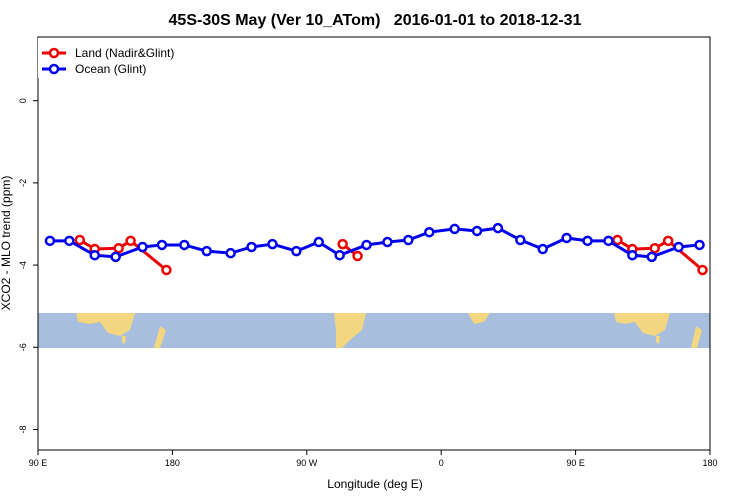  What do you see at coordinates (110, 69) in the screenshot?
I see `legend-label: Ocean (Glint)` at bounding box center [110, 69].